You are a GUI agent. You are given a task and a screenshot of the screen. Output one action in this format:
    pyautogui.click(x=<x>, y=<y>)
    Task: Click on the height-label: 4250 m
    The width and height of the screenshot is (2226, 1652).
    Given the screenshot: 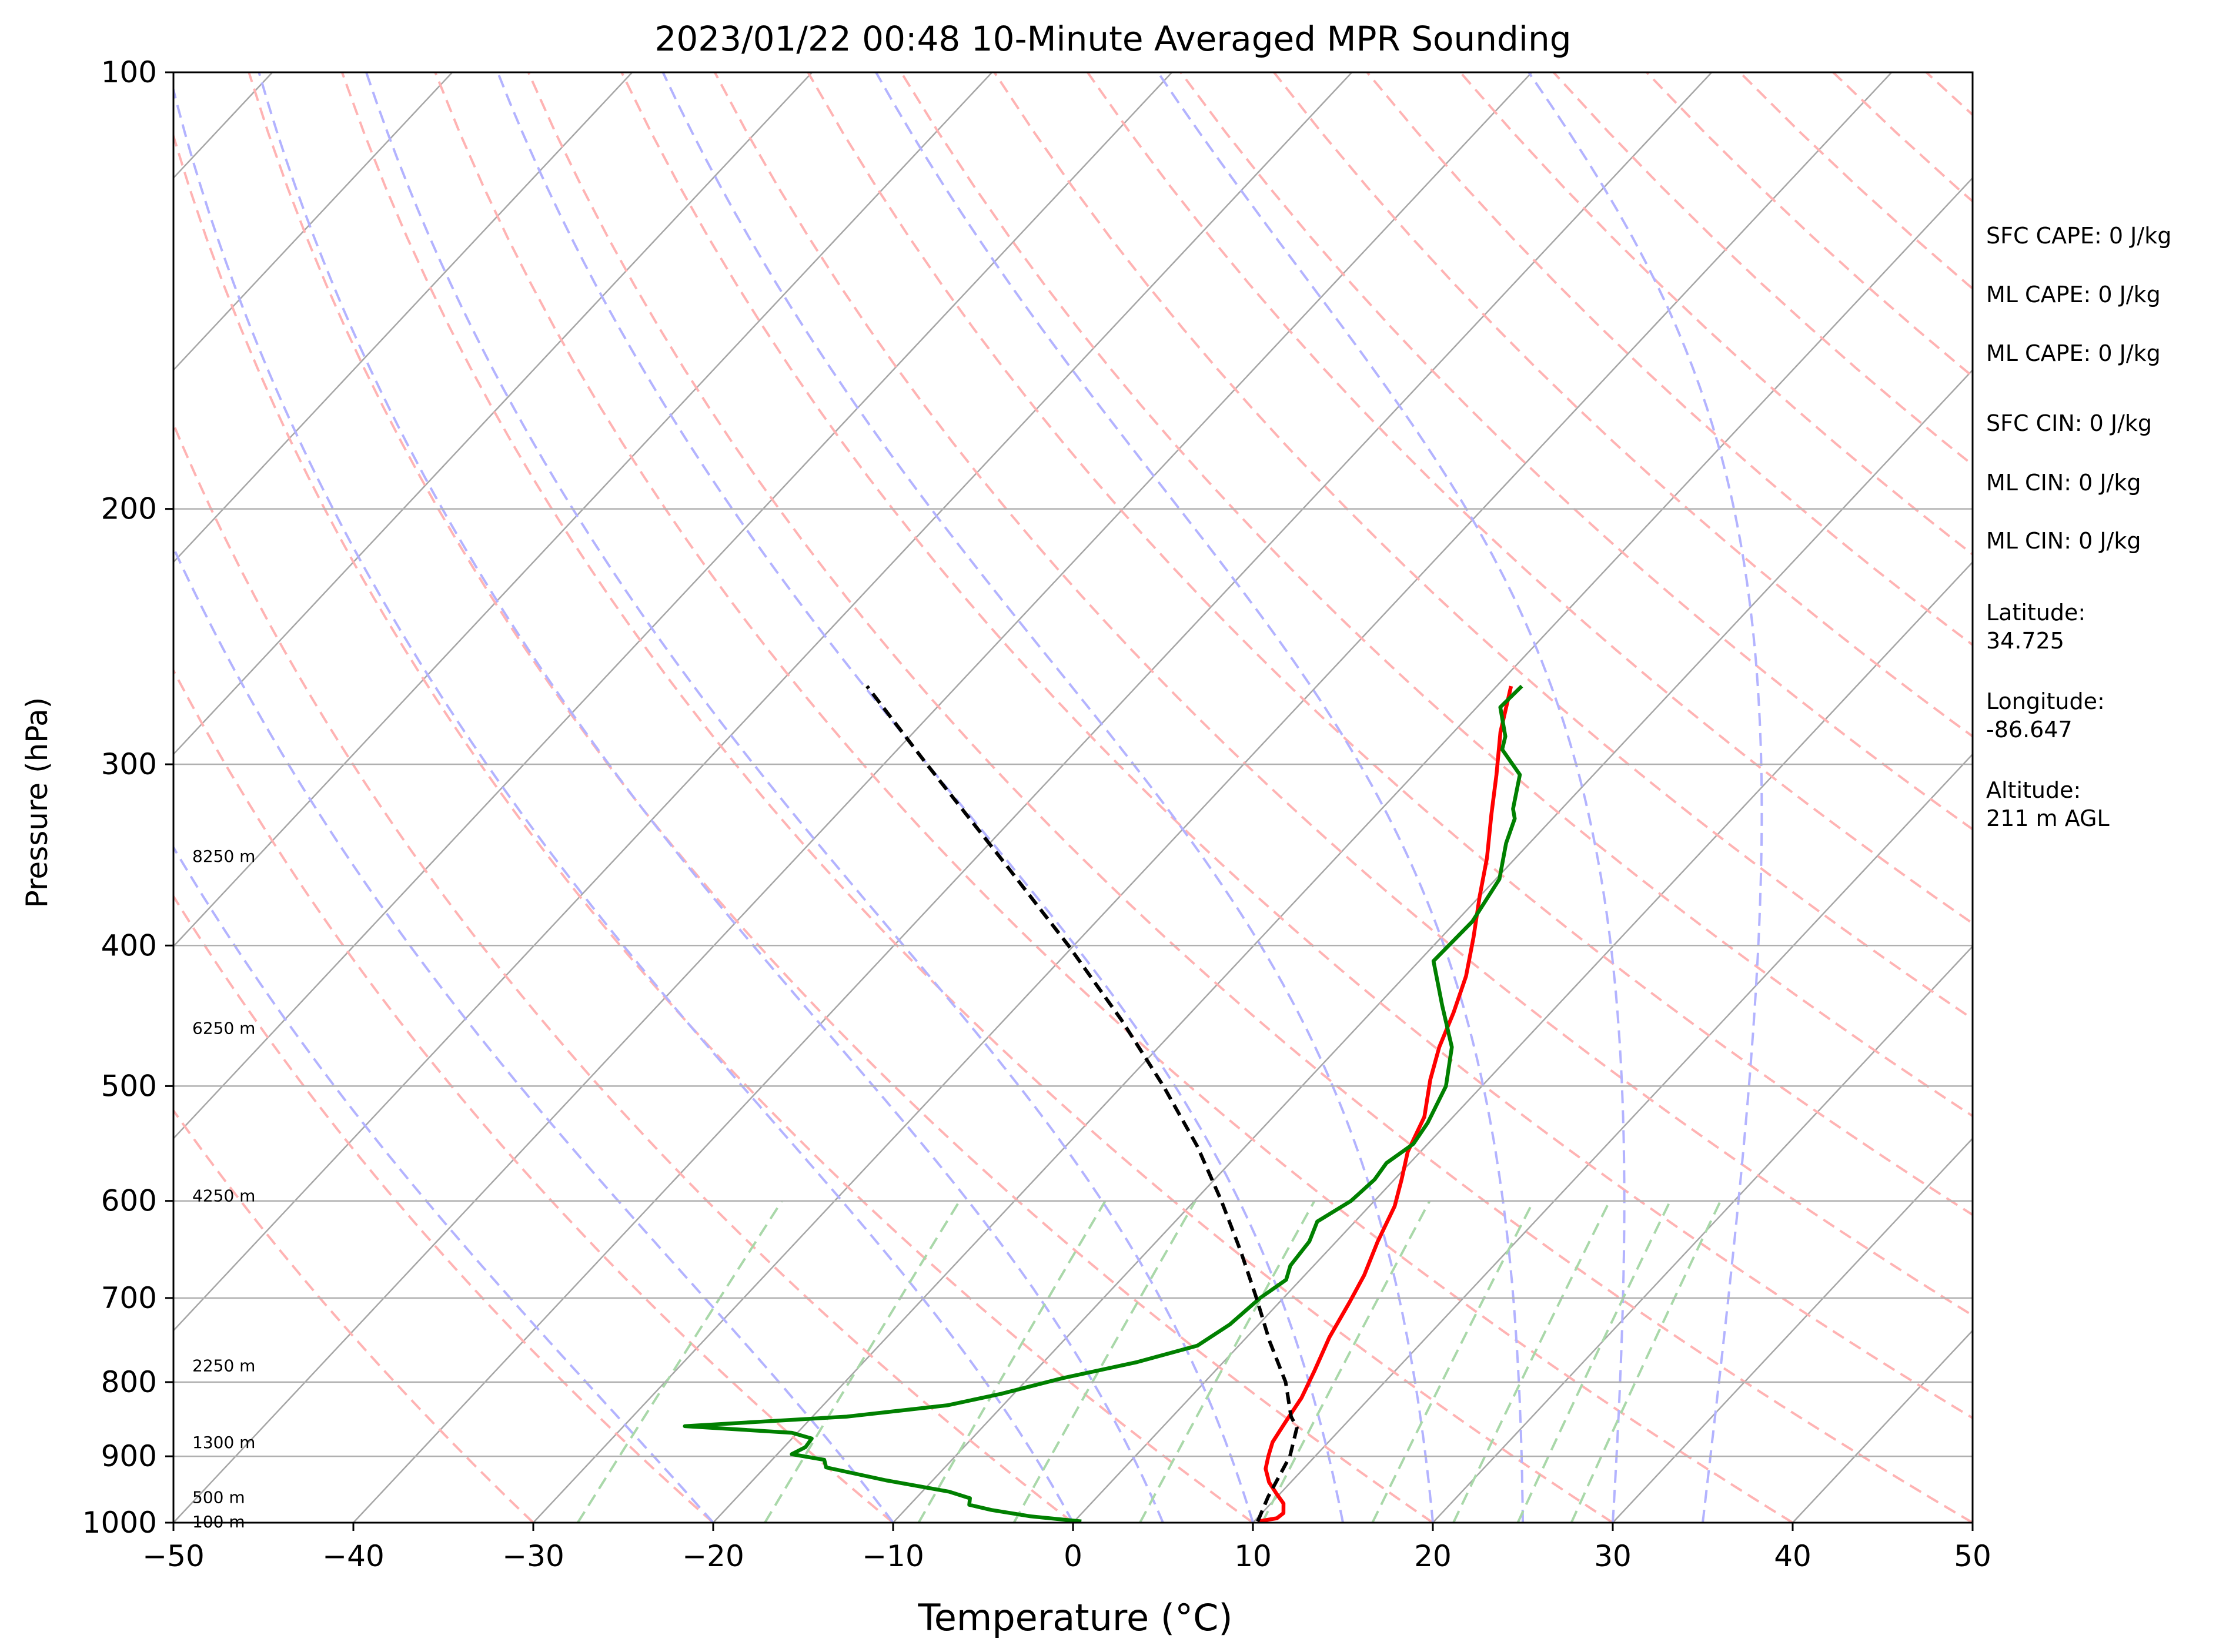 What is the action you would take?
    pyautogui.click(x=224, y=1196)
    